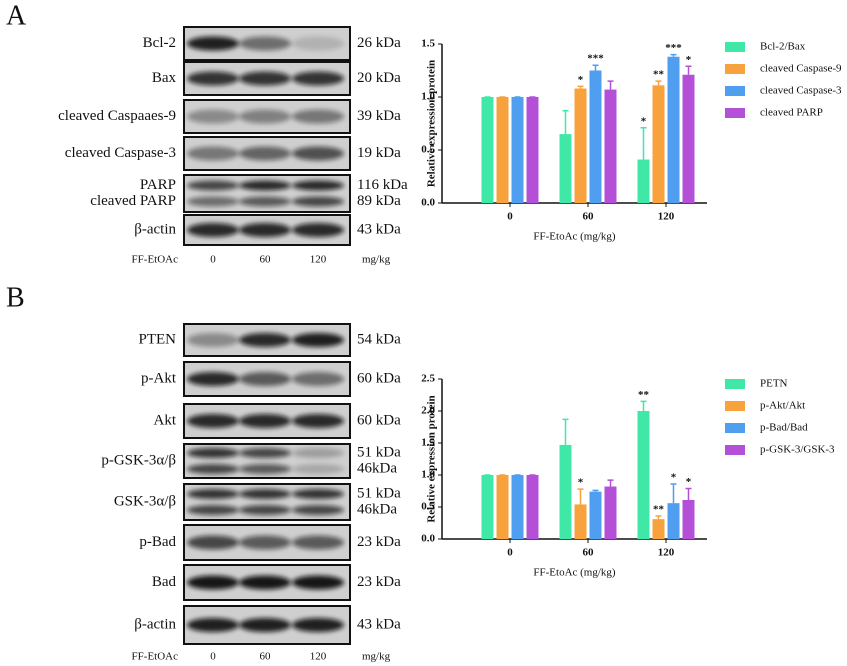 This screenshot has width=847, height=666. I want to click on y-axis-label: Relative expression protein, so click(432, 123).